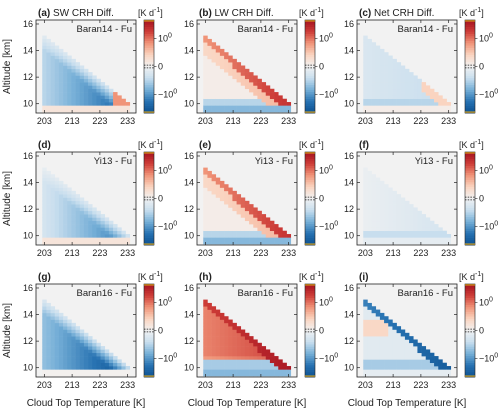 The width and height of the screenshot is (500, 411). Describe the element at coordinates (321, 67) in the screenshot. I see `colorbar-tick-label: 0` at that location.